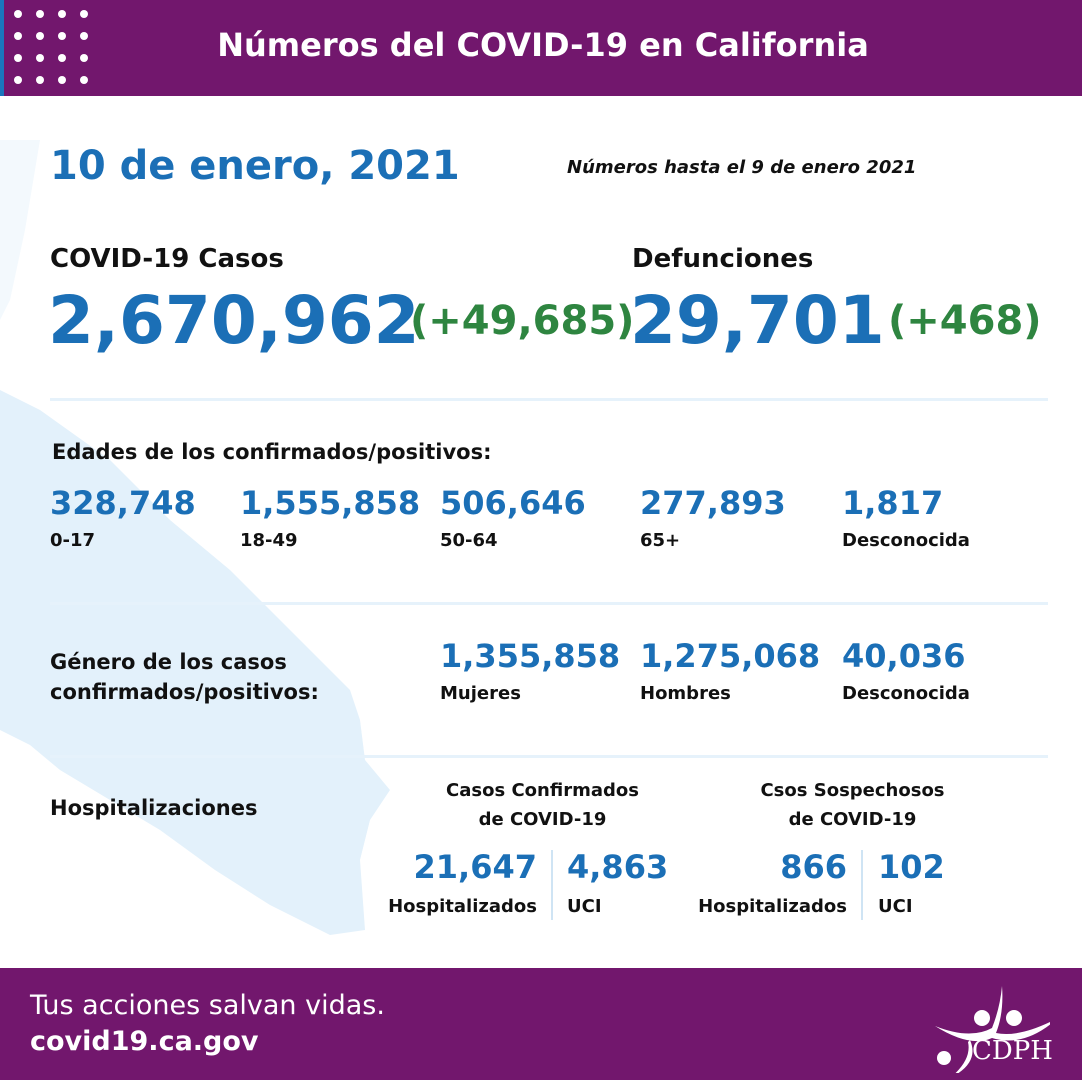  I want to click on suspected-icu-value: 102, so click(911, 867).